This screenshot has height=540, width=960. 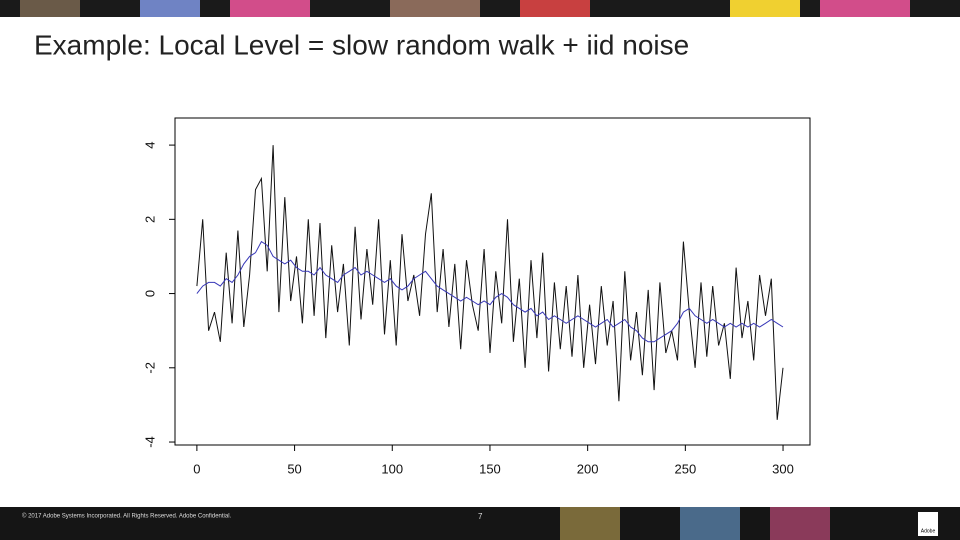 I want to click on x-tick-label: 300, so click(x=783, y=468).